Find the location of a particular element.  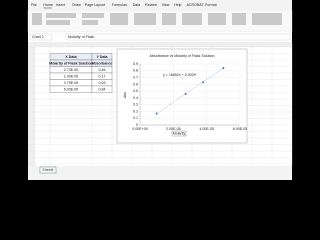

table-text: 2.73E-05 is located at coordinates (71, 70).